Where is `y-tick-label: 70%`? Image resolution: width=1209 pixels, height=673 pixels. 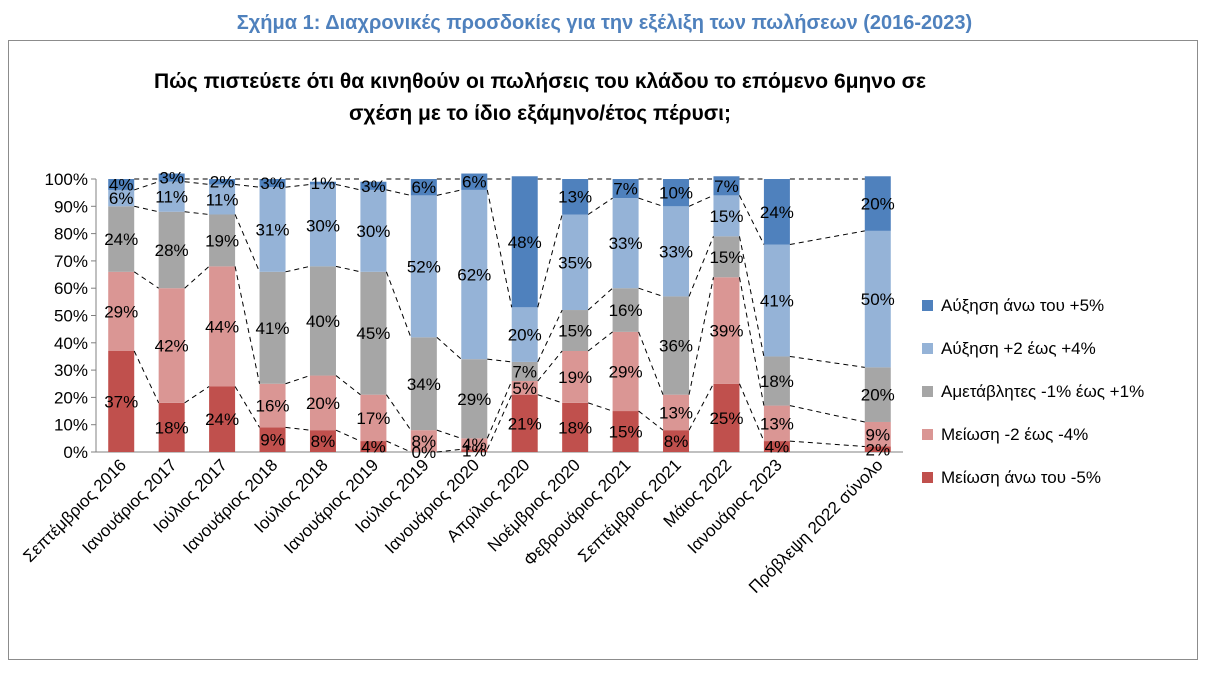 y-tick-label: 70% is located at coordinates (71, 261).